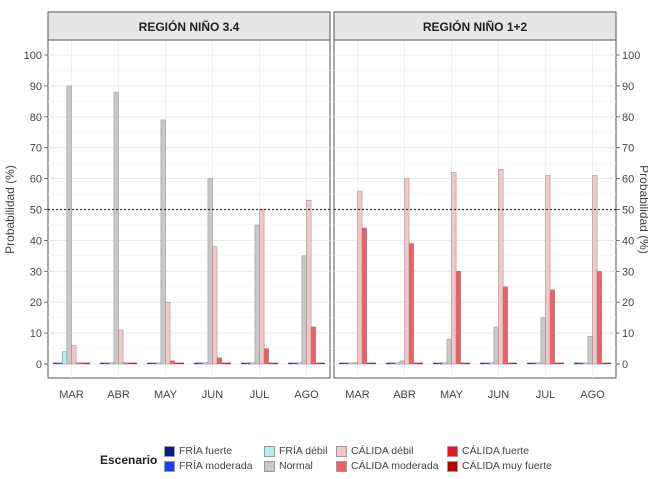 The height and width of the screenshot is (479, 648). I want to click on y-tick-label-left: 90, so click(36, 87).